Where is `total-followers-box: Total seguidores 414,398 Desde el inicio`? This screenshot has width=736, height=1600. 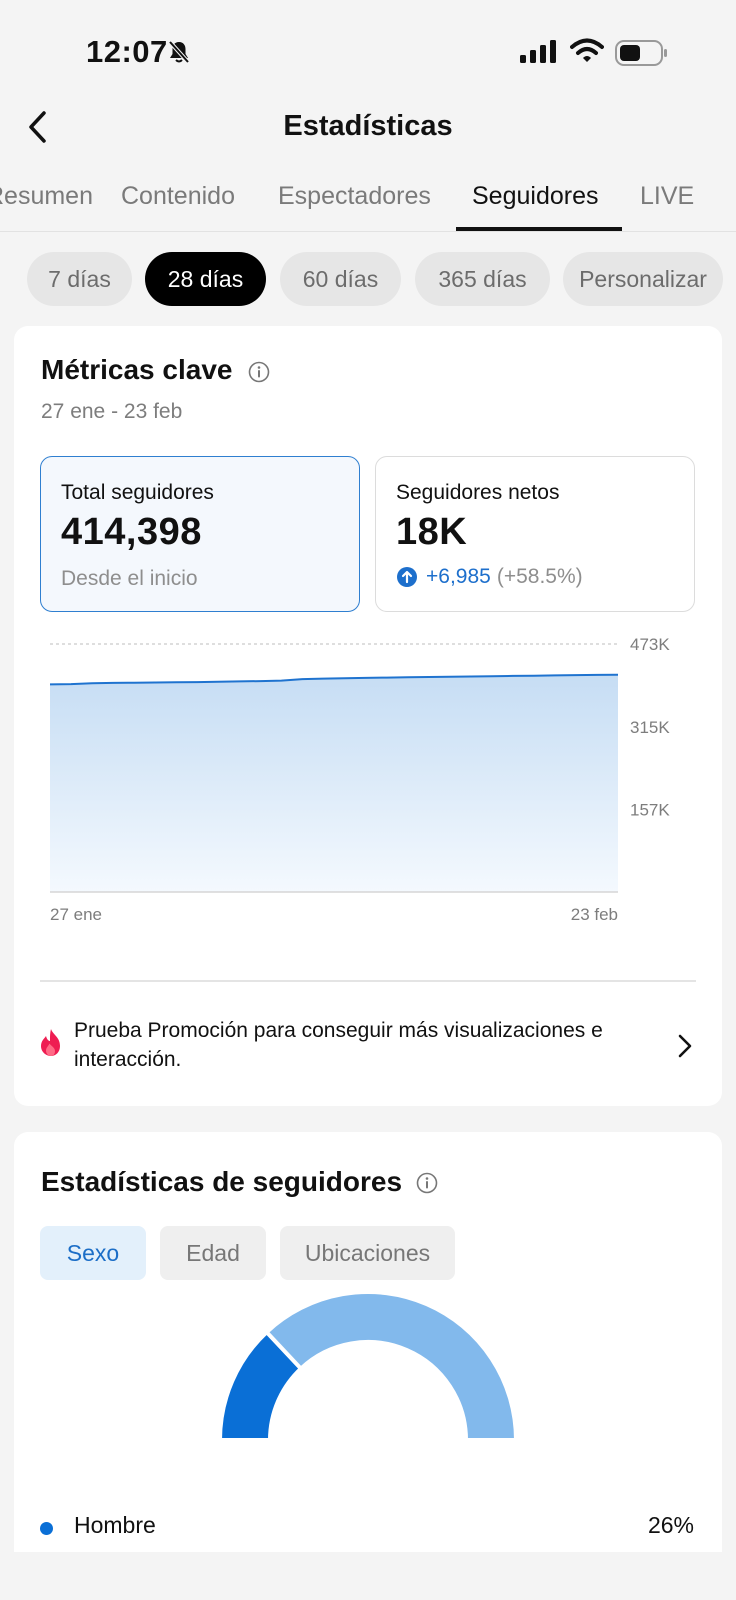
total-followers-box: Total seguidores 414,398 Desde el inicio is located at coordinates (200, 534).